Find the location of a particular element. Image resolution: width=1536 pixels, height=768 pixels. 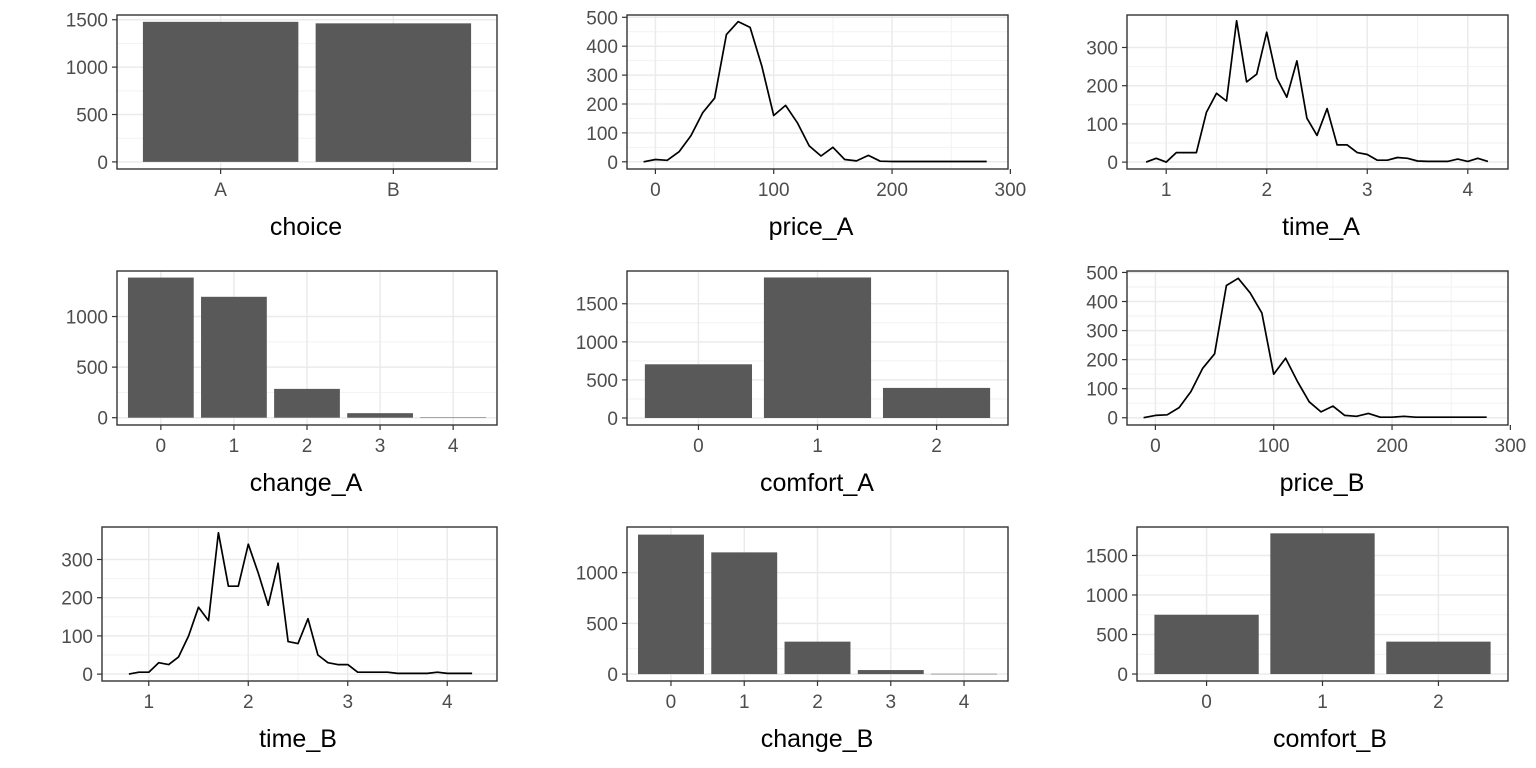

panel-time-b: time_B 0 100 200 300 1 2 3 4 is located at coordinates (279, 639).